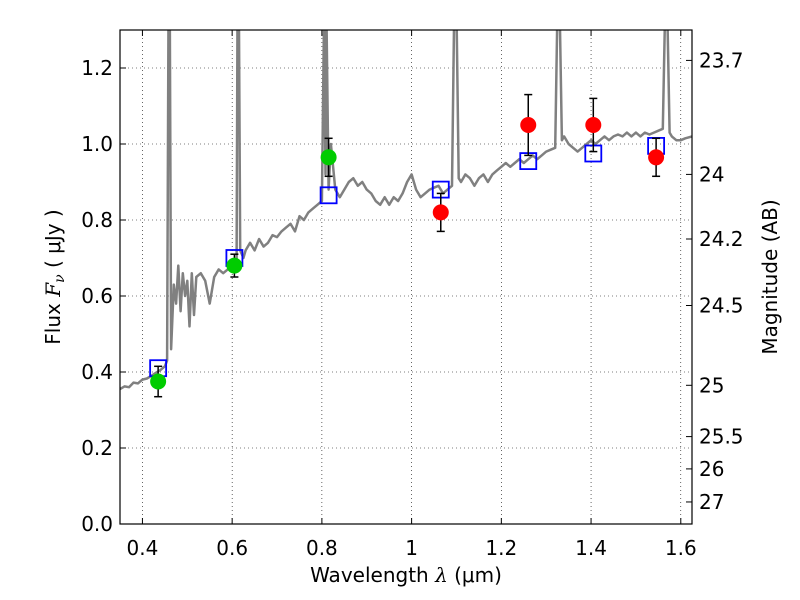 This screenshot has width=800, height=600. Describe the element at coordinates (721, 60) in the screenshot. I see `right-tick-label: 23.7` at that location.